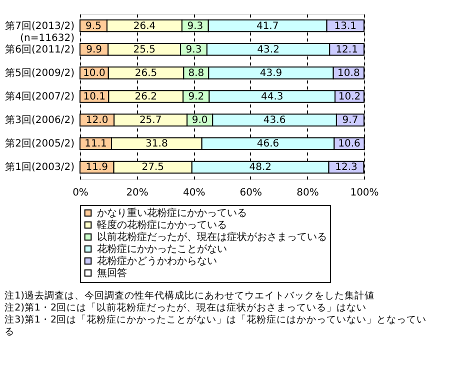  What do you see at coordinates (185, 308) in the screenshot?
I see `text: 注2)第1・2回には「以前花粉症だったが、現在は症状がおさまっている」はない` at bounding box center [185, 308].